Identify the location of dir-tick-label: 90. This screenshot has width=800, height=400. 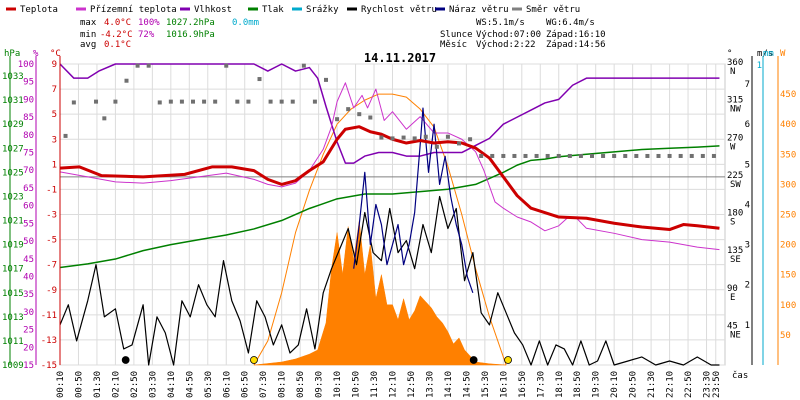
(732, 289).